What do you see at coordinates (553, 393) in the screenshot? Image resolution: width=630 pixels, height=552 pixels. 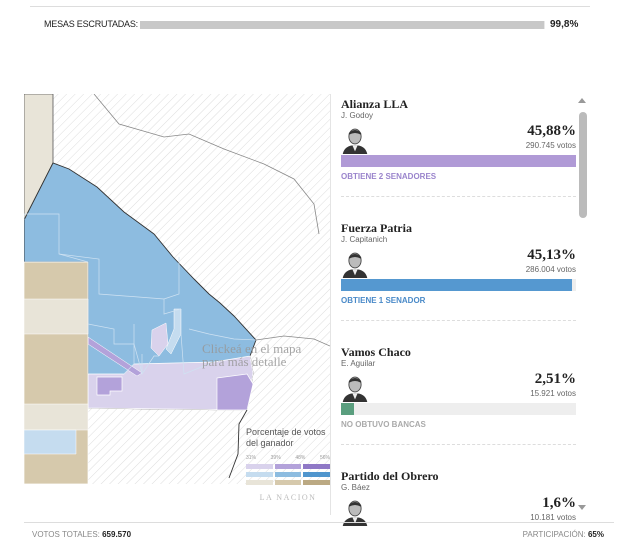 I see `vote-count: 15.921 votos` at bounding box center [553, 393].